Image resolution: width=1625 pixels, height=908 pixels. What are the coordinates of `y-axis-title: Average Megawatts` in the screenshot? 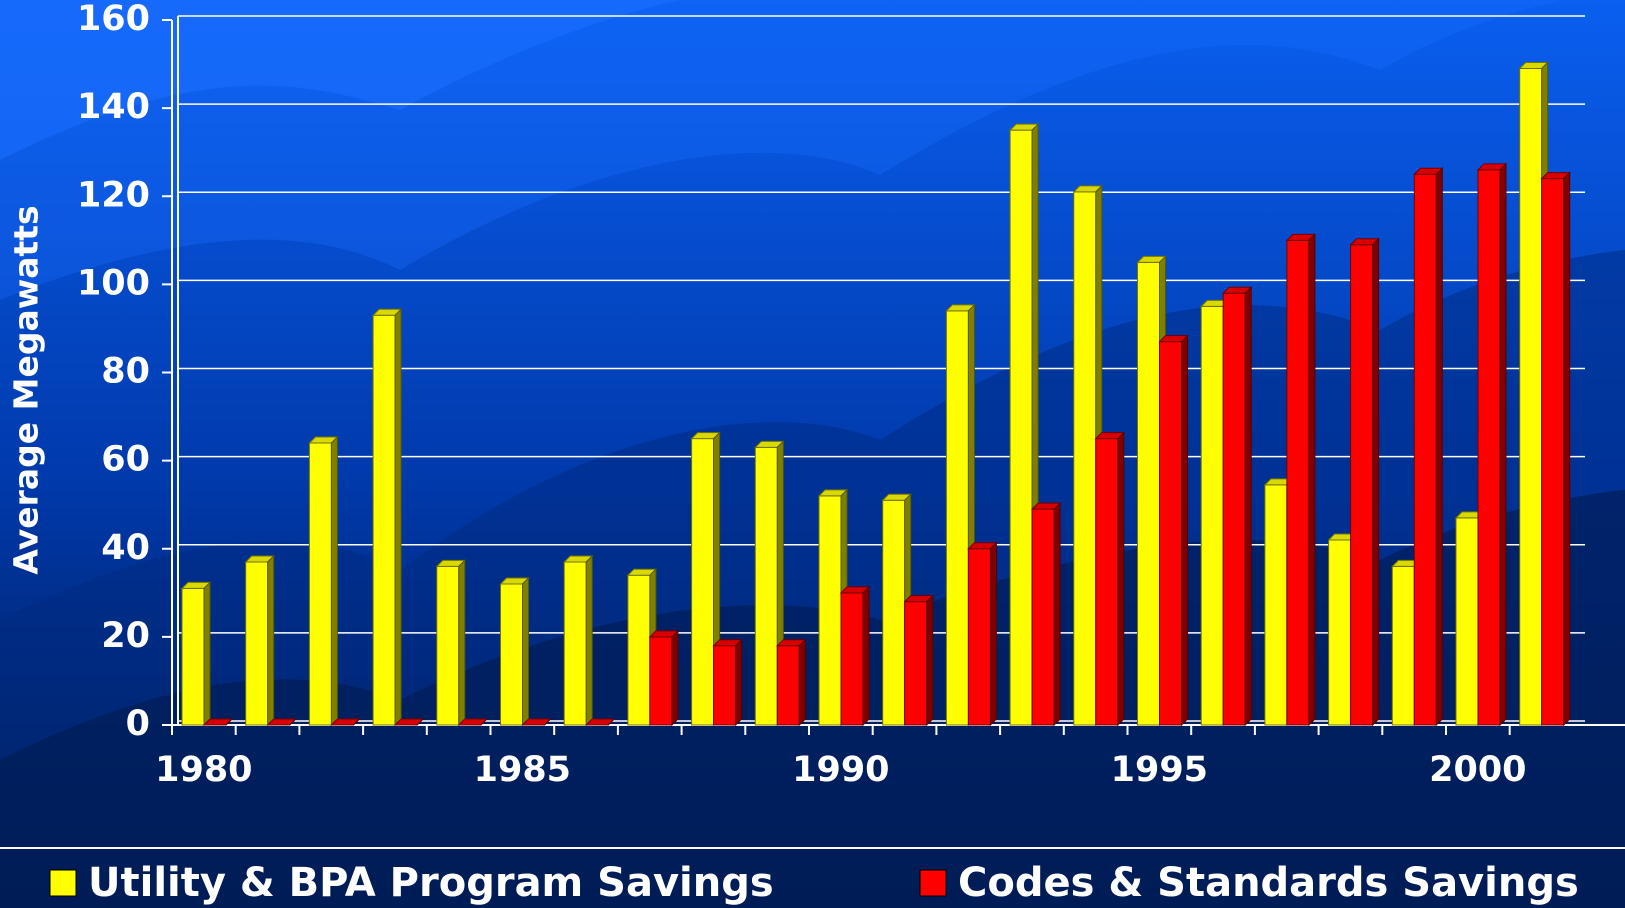 It's located at (26, 389).